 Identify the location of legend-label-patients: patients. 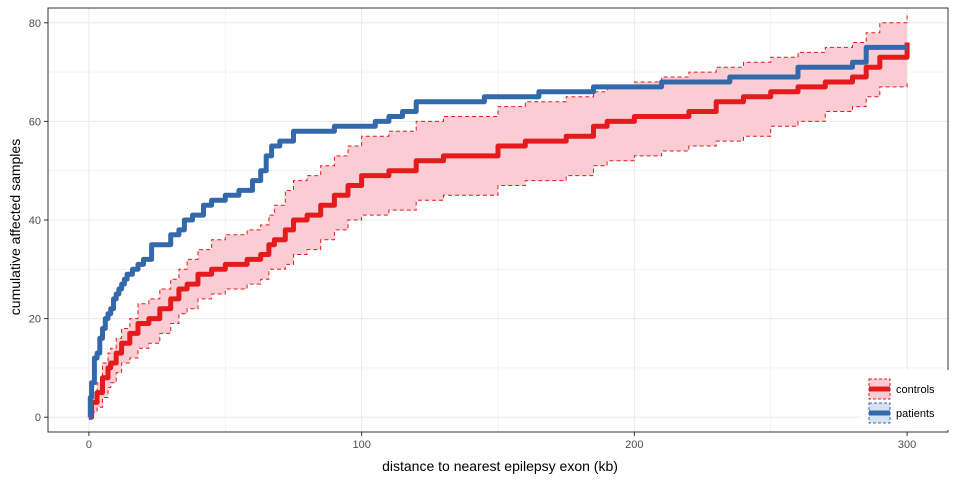
(915, 414).